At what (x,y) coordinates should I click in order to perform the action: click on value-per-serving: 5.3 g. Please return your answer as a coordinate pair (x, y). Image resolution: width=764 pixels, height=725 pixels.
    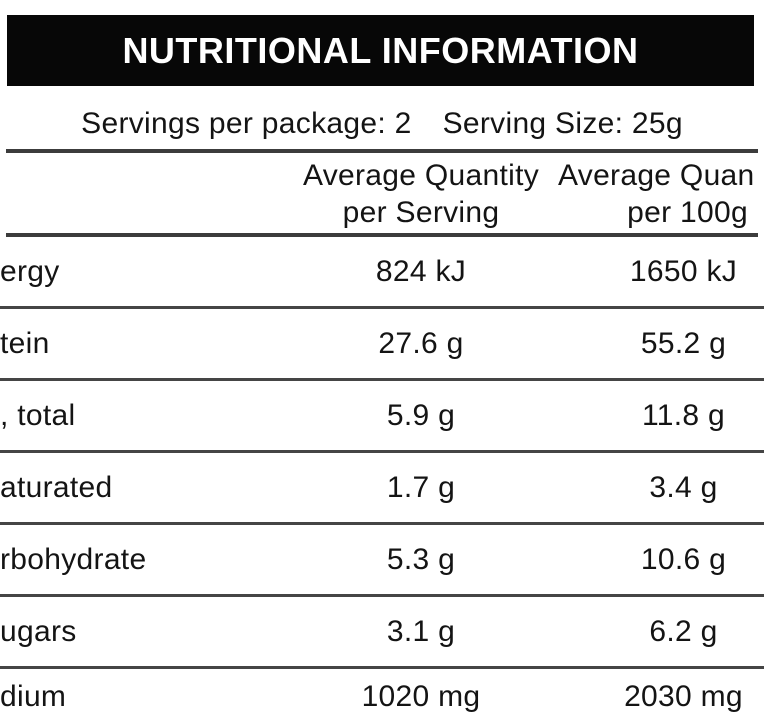
    Looking at the image, I should click on (421, 559).